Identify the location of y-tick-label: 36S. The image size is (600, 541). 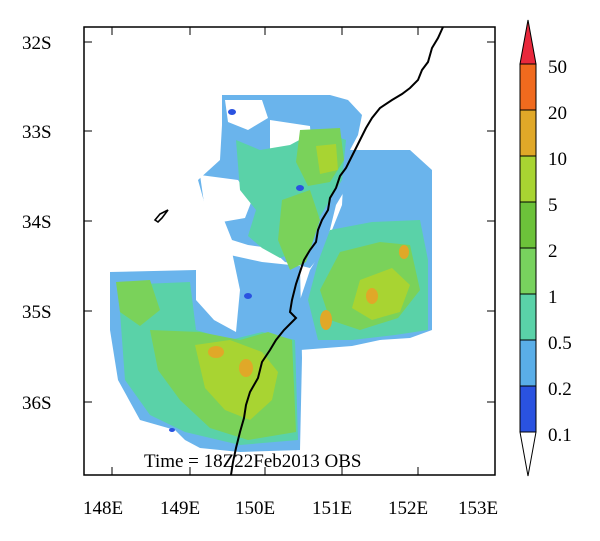
(37, 403).